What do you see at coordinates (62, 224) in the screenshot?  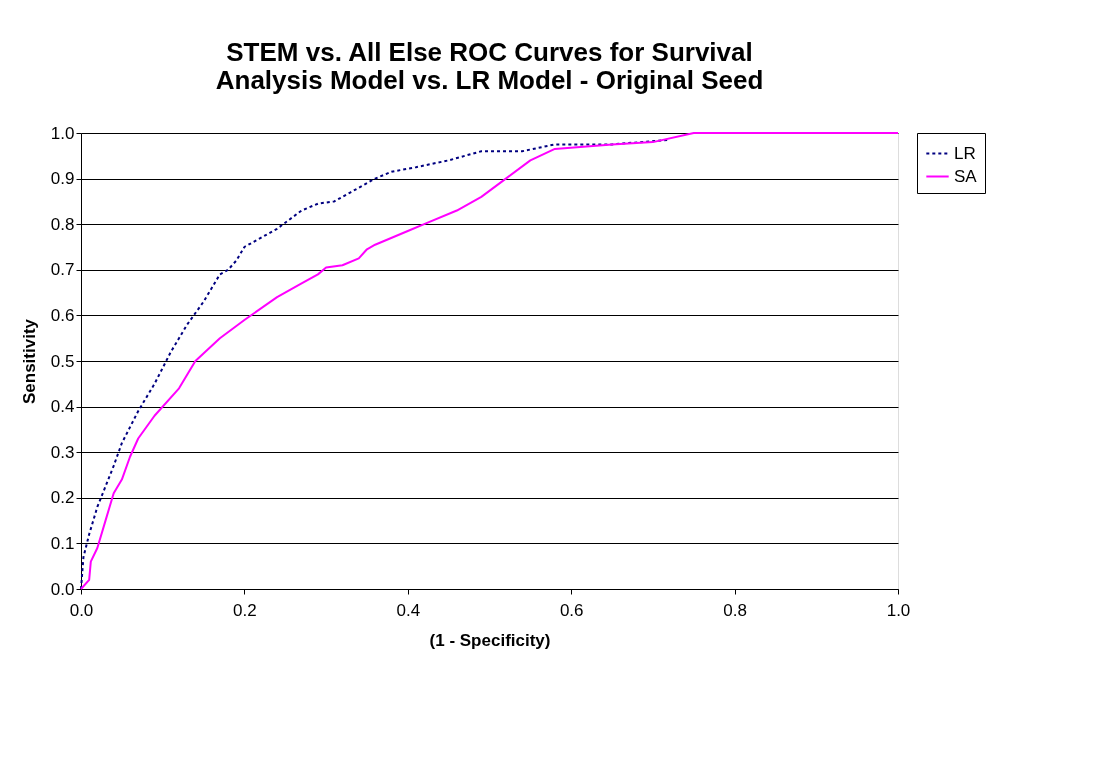 I see `y-tick-label: 0.8` at bounding box center [62, 224].